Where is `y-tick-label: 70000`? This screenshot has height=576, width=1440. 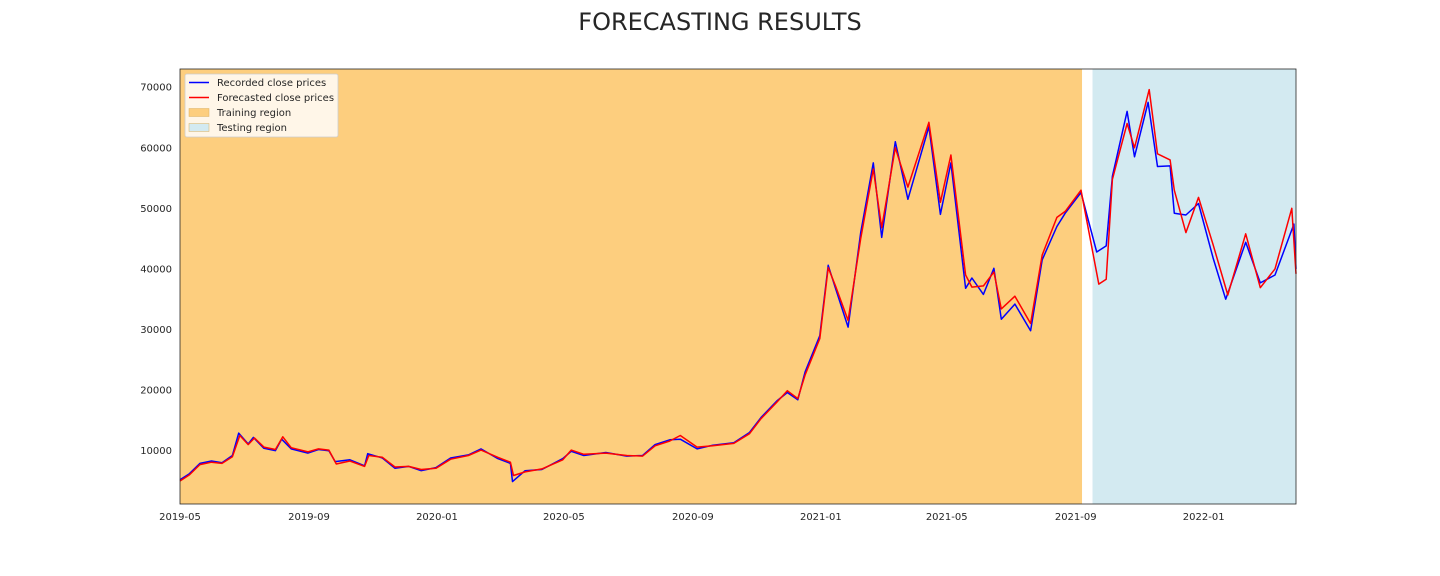 y-tick-label: 70000 is located at coordinates (156, 88).